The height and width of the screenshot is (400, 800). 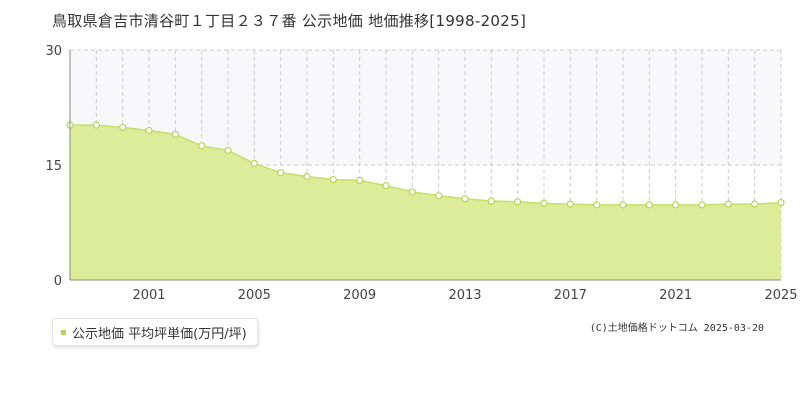 What do you see at coordinates (676, 328) in the screenshot?
I see `copyright: (C)土地価格ドットコム 2025-03-20` at bounding box center [676, 328].